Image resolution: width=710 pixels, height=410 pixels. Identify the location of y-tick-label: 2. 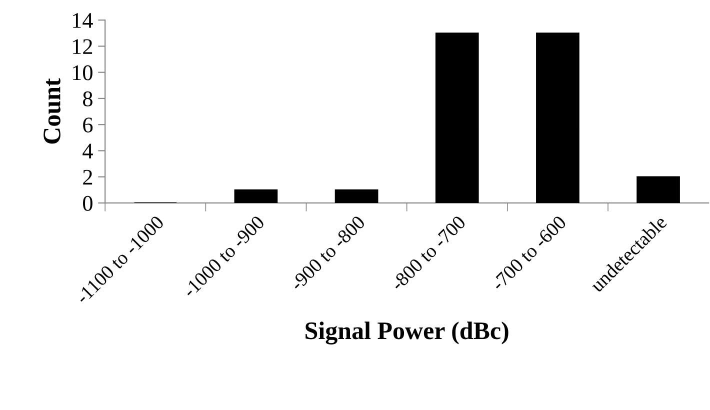
(87, 177).